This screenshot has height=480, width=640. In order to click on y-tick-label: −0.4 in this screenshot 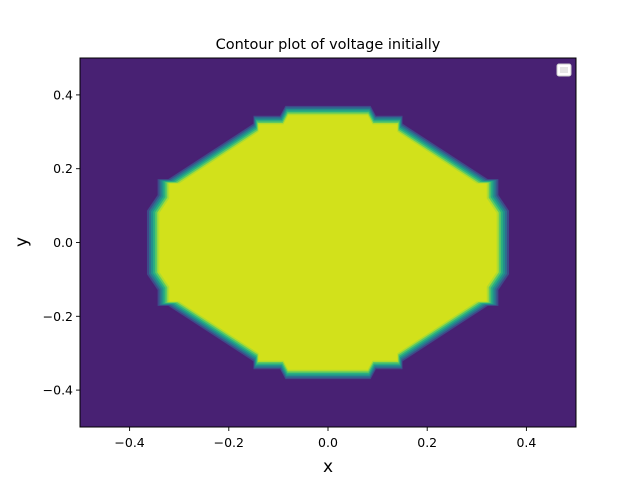, I will do `click(58, 390)`.